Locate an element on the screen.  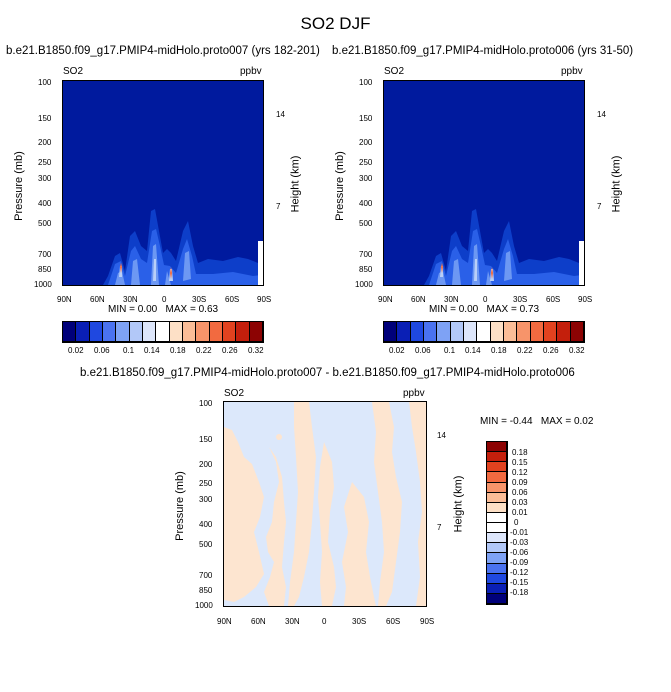
diff-cbar-label-14: -0.18 is located at coordinates (519, 592).